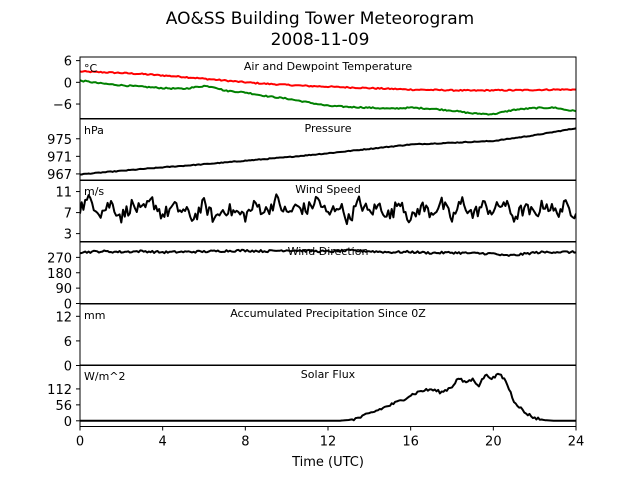 This screenshot has width=640, height=480. What do you see at coordinates (576, 442) in the screenshot?
I see `xtick-label: 24` at bounding box center [576, 442].